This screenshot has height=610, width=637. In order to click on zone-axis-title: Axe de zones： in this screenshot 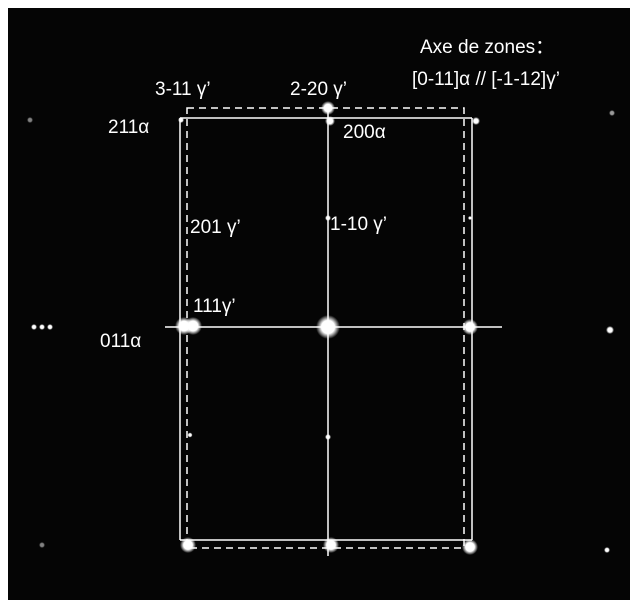, I will do `click(487, 47)`.